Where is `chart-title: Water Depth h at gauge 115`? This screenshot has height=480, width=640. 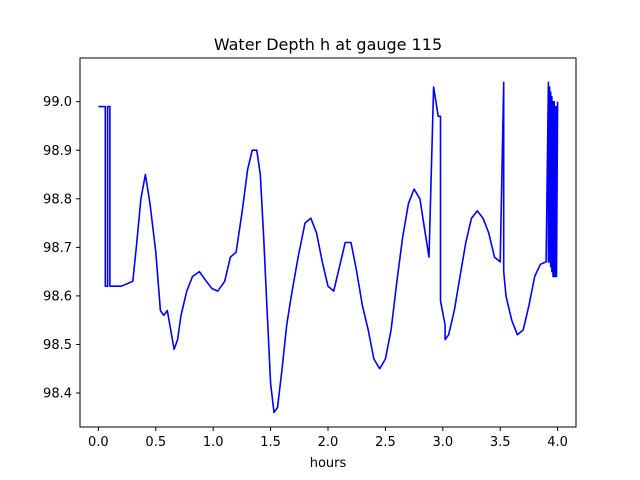 chart-title: Water Depth h at gauge 115 is located at coordinates (328, 44).